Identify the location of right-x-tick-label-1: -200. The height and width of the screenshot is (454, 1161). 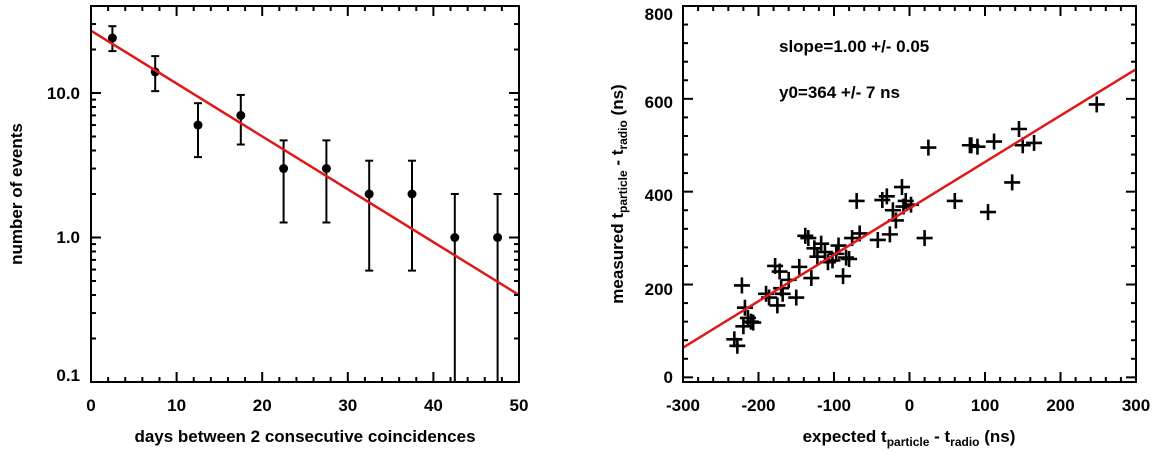
(758, 405).